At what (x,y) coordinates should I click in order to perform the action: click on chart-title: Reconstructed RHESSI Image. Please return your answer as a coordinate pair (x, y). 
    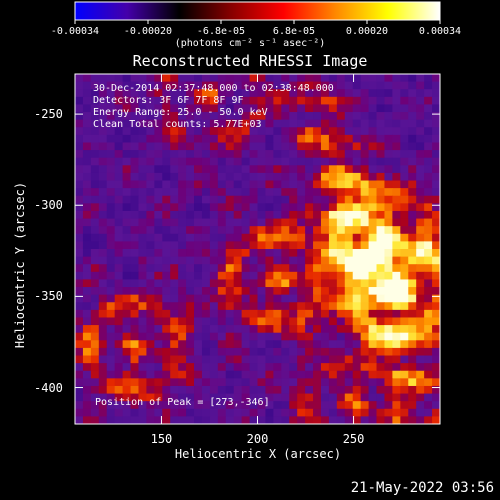
    Looking at the image, I should click on (250, 61).